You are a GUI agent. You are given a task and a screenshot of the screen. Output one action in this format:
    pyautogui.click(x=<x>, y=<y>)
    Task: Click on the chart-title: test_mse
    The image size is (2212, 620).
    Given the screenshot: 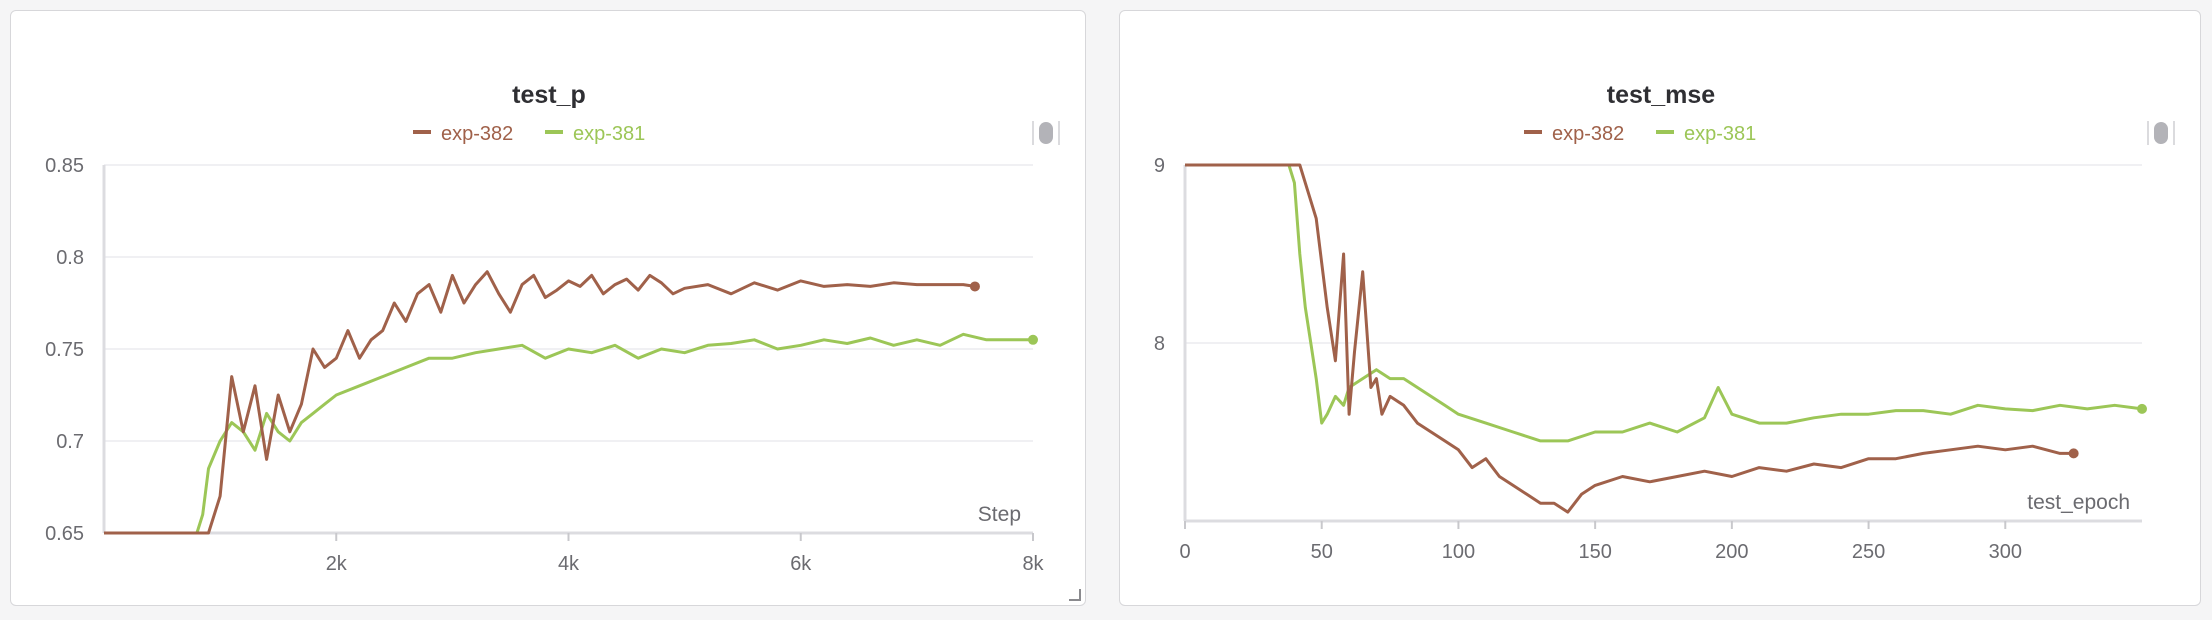 What is the action you would take?
    pyautogui.click(x=1661, y=95)
    